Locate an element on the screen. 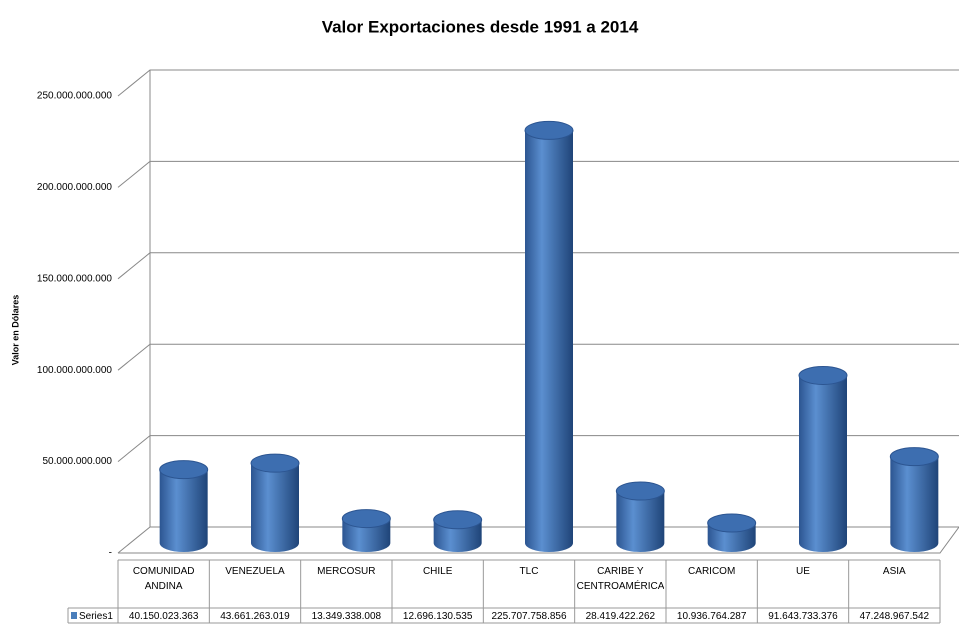 The height and width of the screenshot is (624, 959). y-tick-label: 200.000.000.000 is located at coordinates (75, 187).